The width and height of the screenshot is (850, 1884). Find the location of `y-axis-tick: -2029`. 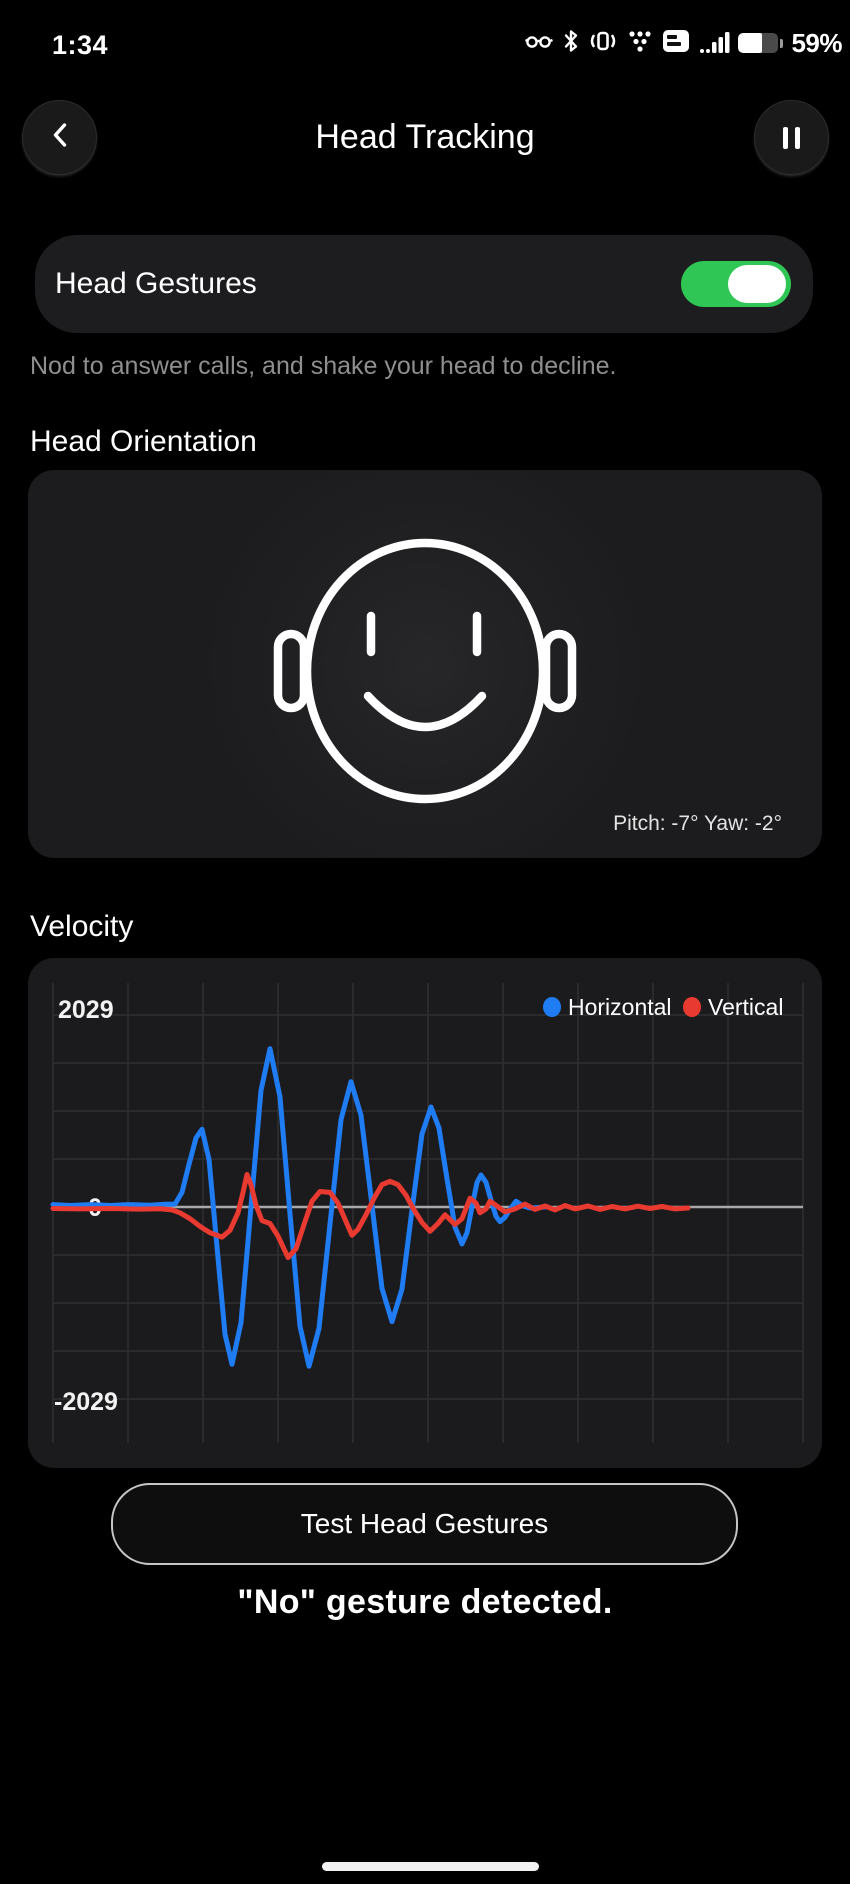

y-axis-tick: -2029 is located at coordinates (86, 1402).